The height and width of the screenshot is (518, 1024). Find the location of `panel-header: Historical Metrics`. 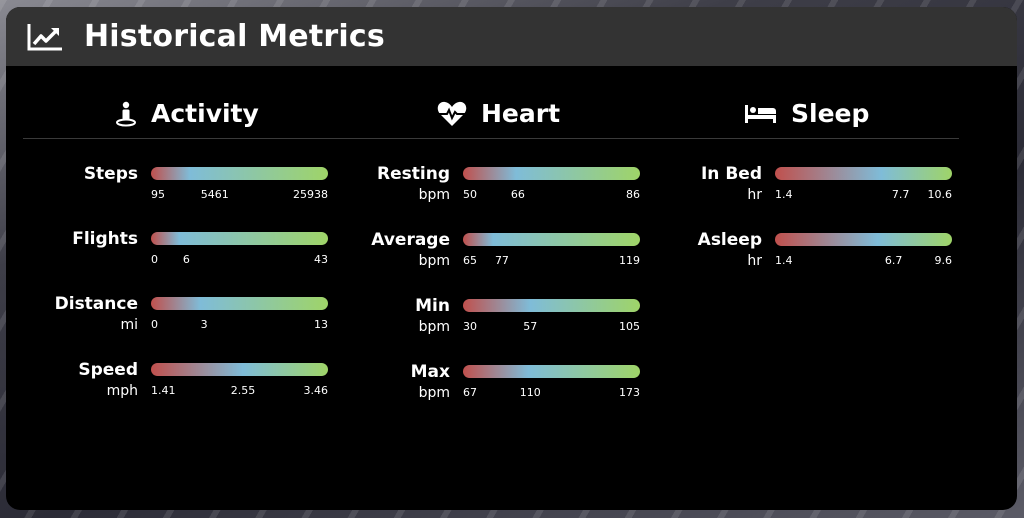

panel-header: Historical Metrics is located at coordinates (511, 36).